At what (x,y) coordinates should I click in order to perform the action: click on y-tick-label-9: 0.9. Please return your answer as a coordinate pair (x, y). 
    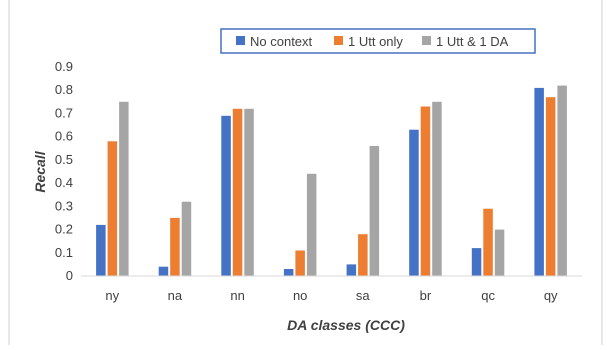
    Looking at the image, I should click on (64, 66).